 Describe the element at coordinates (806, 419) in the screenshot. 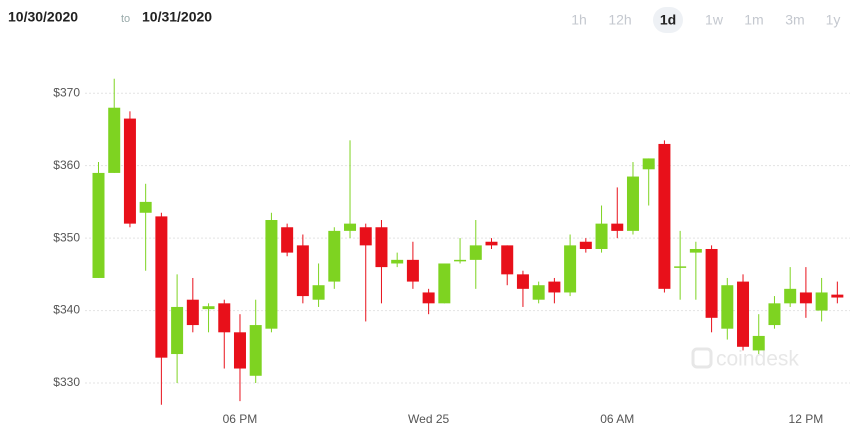

I see `x-tick-label: 12 PM` at that location.